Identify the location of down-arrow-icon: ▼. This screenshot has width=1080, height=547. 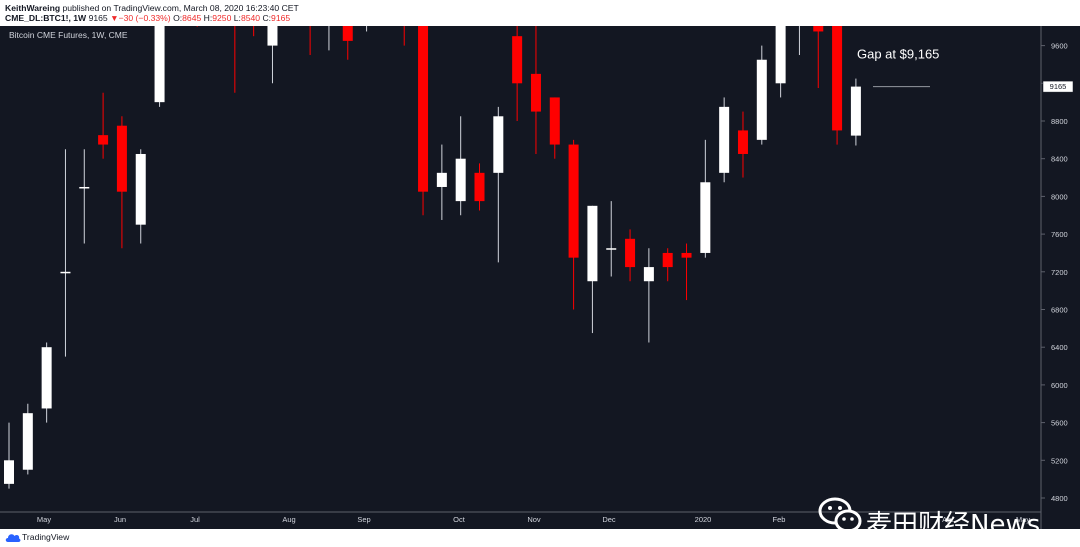
(114, 18).